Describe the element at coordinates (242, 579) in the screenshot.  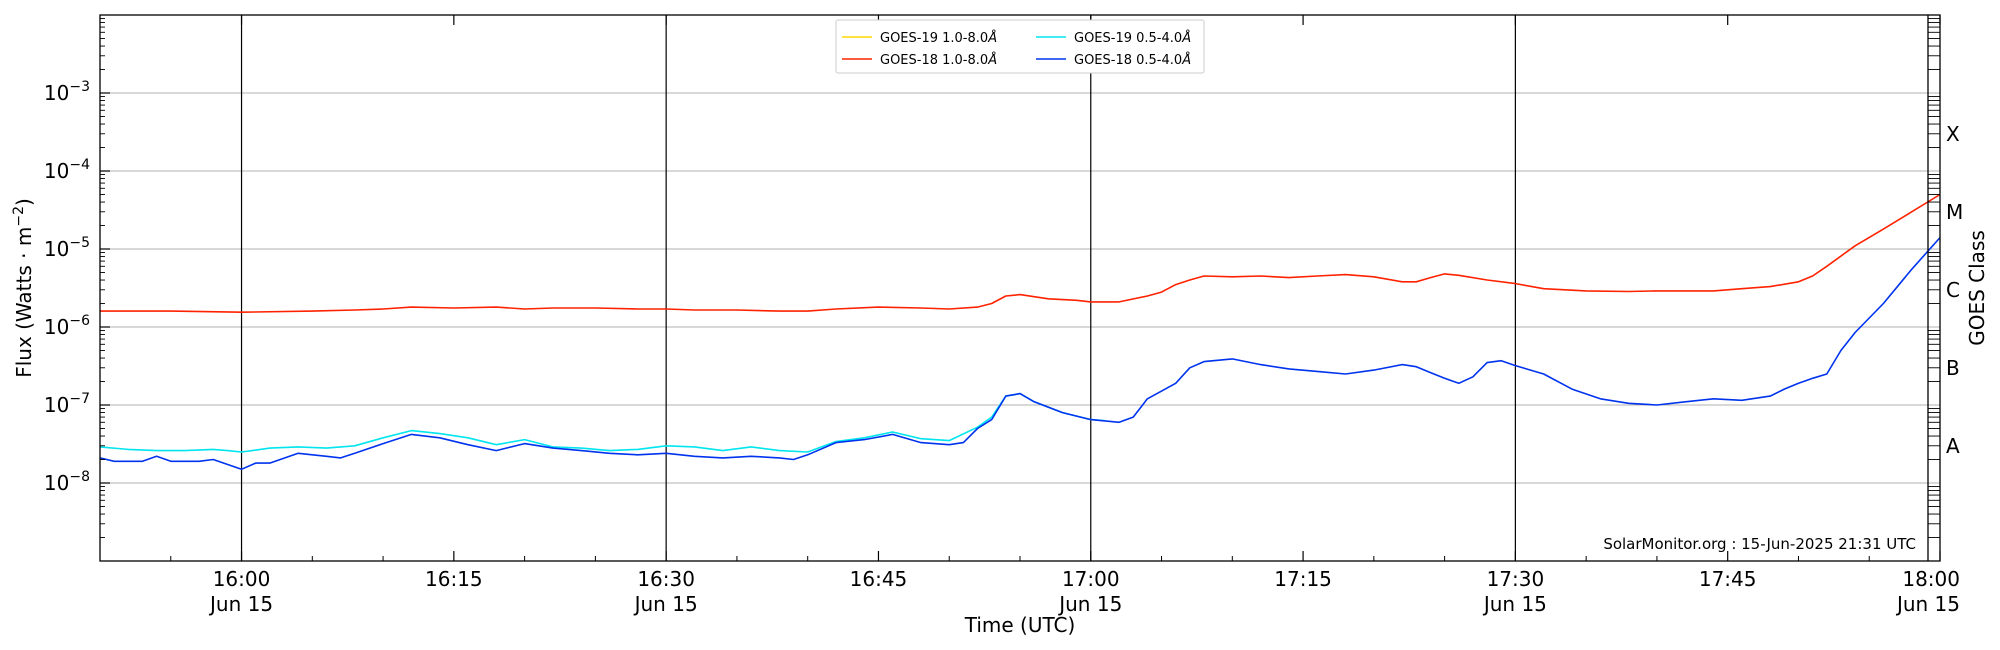
I see `x-tick-label-0: 16:00` at that location.